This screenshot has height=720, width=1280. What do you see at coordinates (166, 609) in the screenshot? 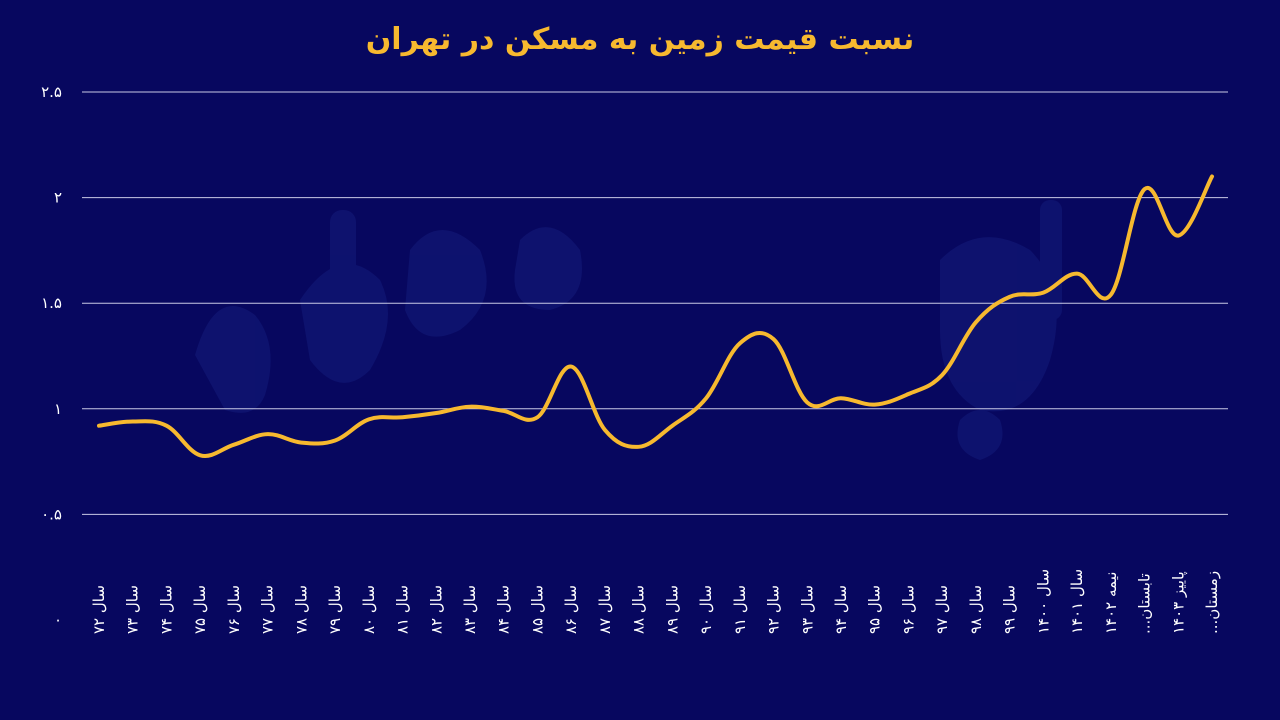
I see `x-tick-label: سال ۷۴` at bounding box center [166, 609].